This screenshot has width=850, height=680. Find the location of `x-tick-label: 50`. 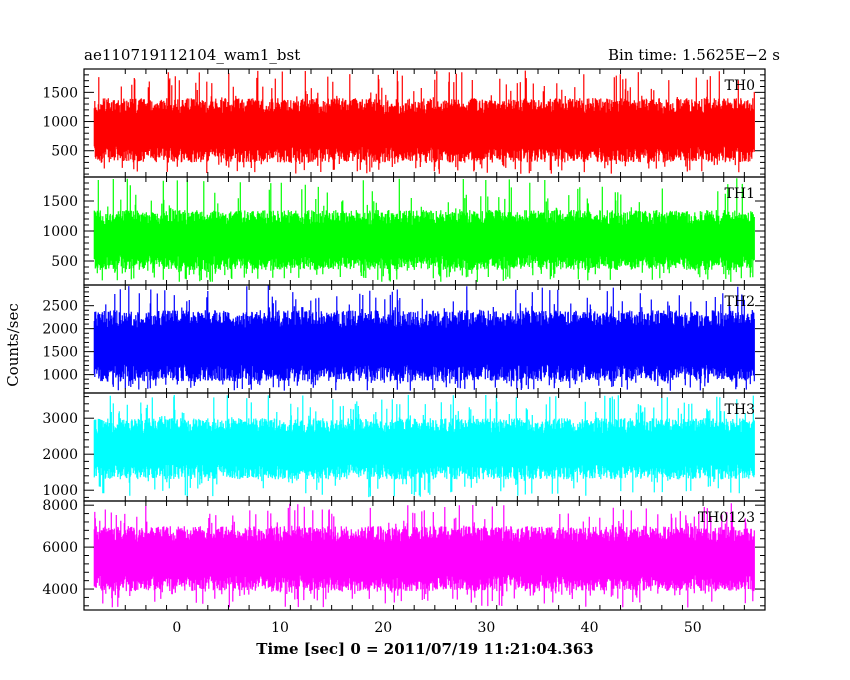

x-tick-label: 50 is located at coordinates (693, 628).